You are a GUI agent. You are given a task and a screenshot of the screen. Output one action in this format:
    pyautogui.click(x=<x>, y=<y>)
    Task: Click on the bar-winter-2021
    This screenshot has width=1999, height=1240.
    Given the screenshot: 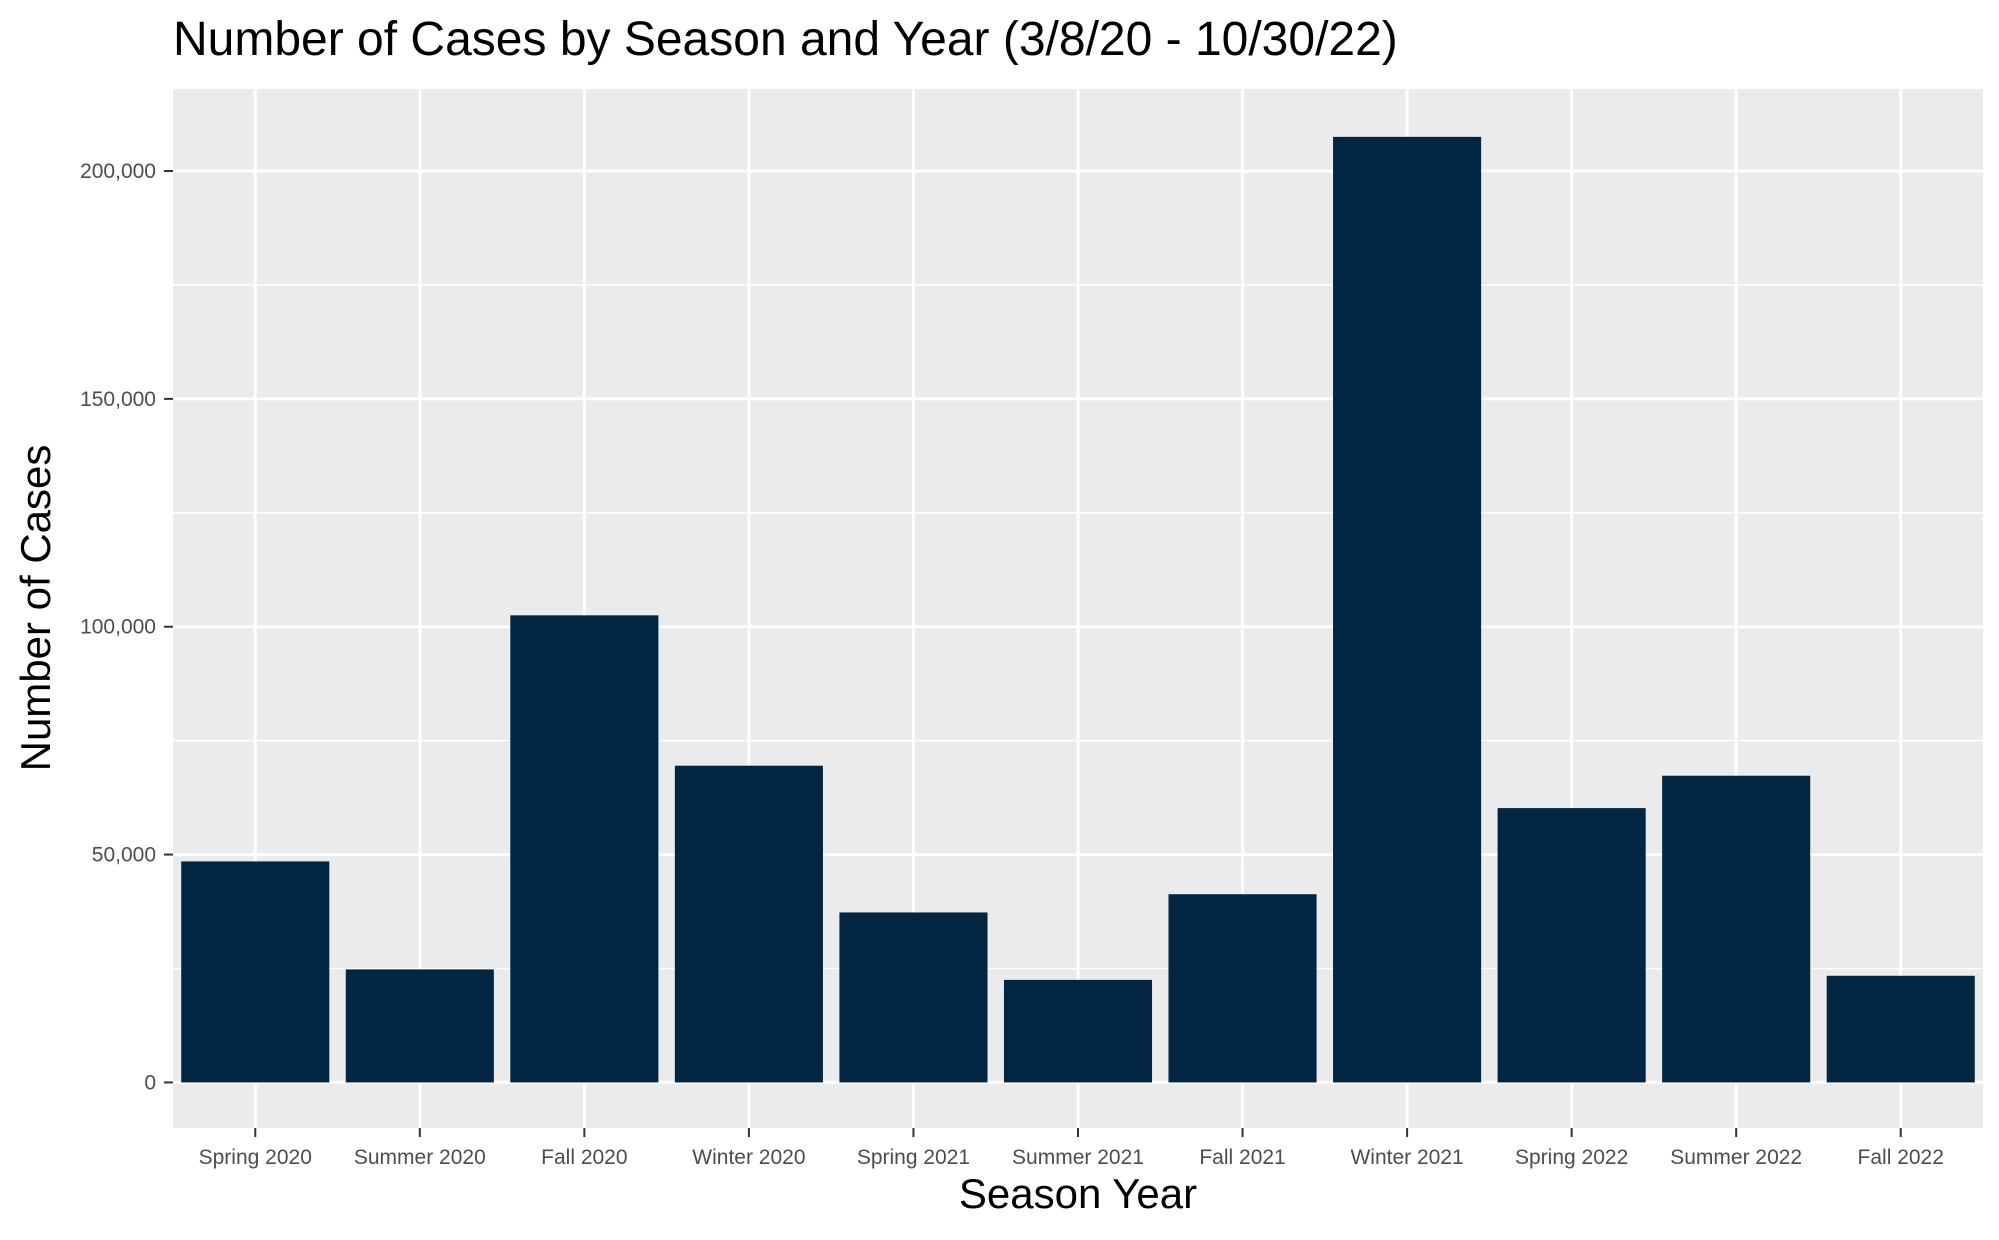 What is the action you would take?
    pyautogui.click(x=1407, y=609)
    